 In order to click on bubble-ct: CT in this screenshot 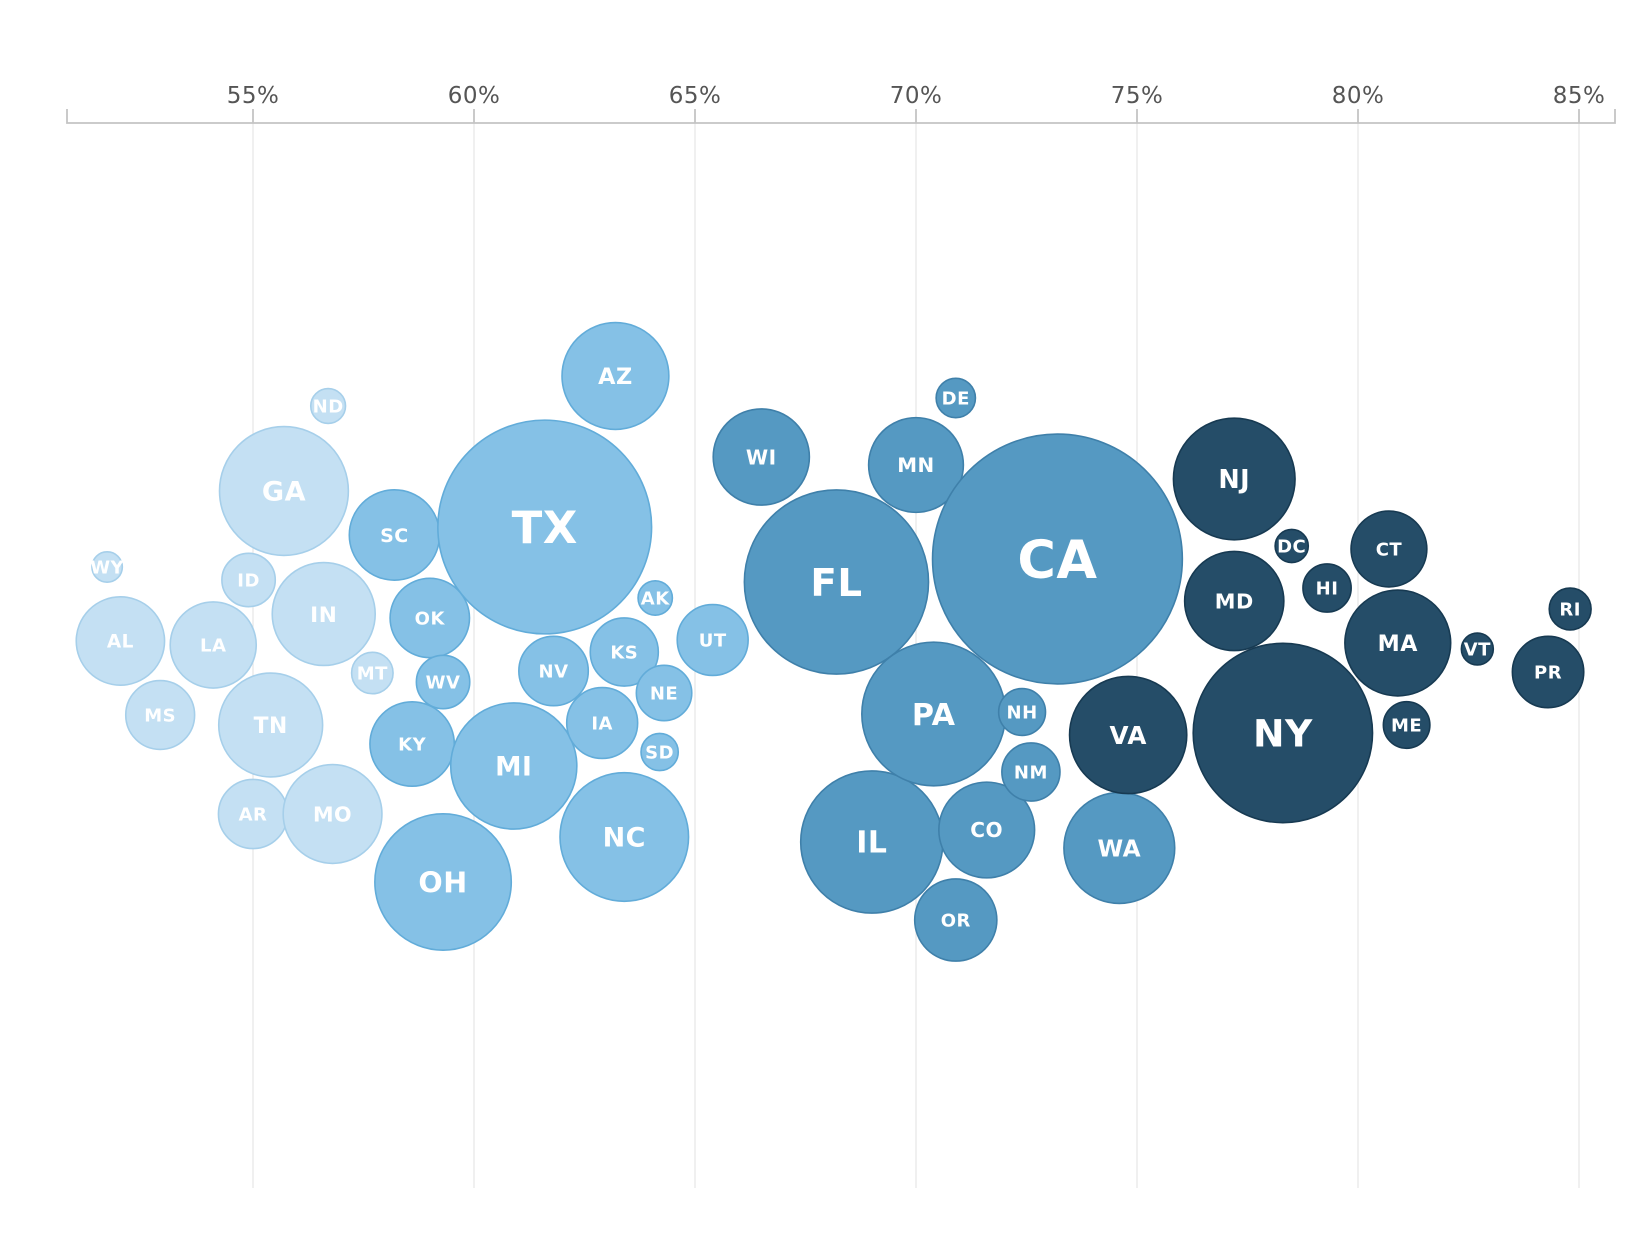, I will do `click(1389, 549)`.